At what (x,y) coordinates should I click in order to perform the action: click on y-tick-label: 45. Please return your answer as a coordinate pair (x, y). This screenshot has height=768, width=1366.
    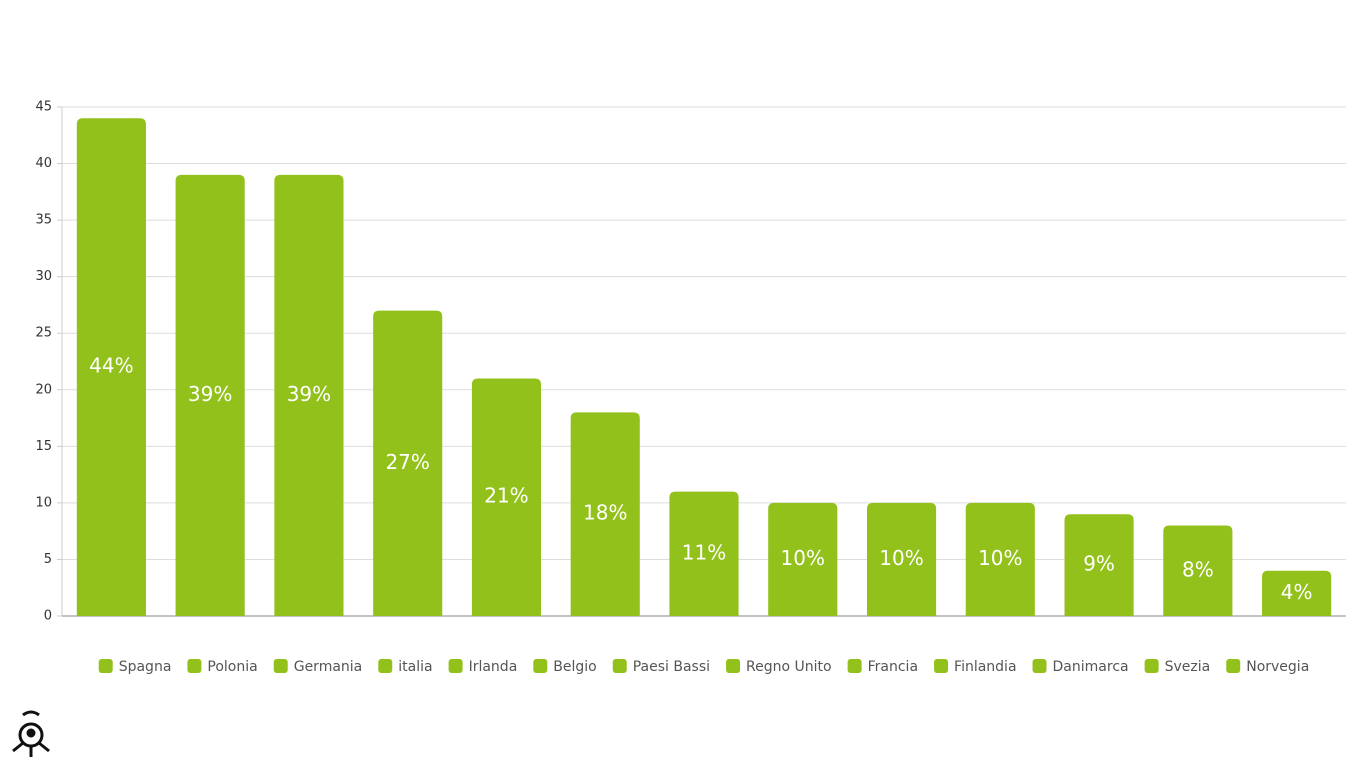
    Looking at the image, I should click on (43, 107).